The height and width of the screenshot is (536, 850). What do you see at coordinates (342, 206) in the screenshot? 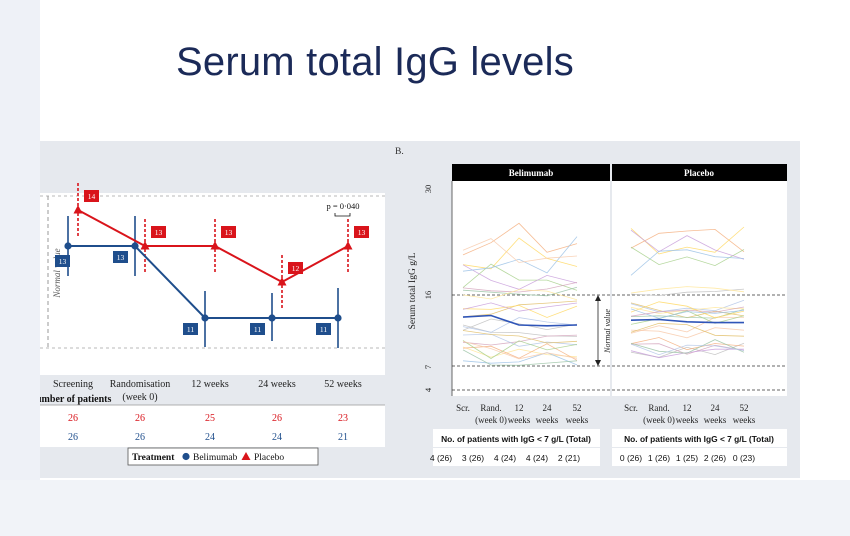
I see `chart-a-p-value: p = 0·040` at bounding box center [342, 206].